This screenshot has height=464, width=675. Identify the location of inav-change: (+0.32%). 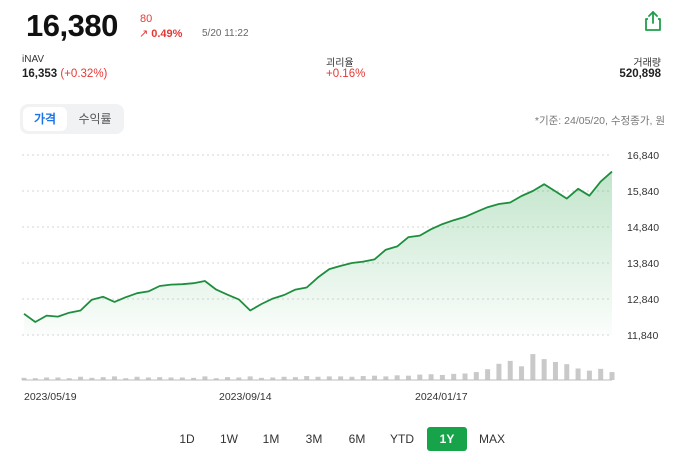
(84, 74).